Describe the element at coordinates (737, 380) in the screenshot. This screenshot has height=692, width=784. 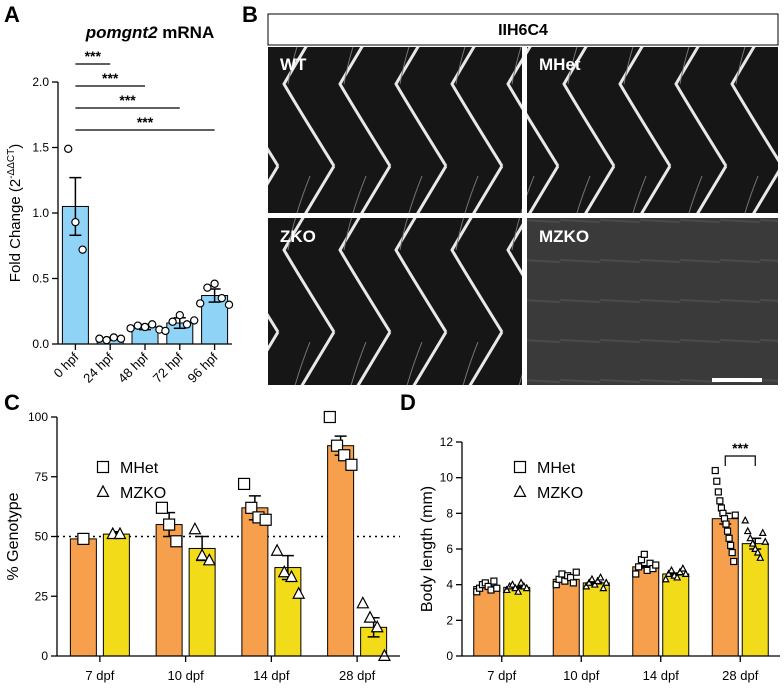
I see `scale-bar` at that location.